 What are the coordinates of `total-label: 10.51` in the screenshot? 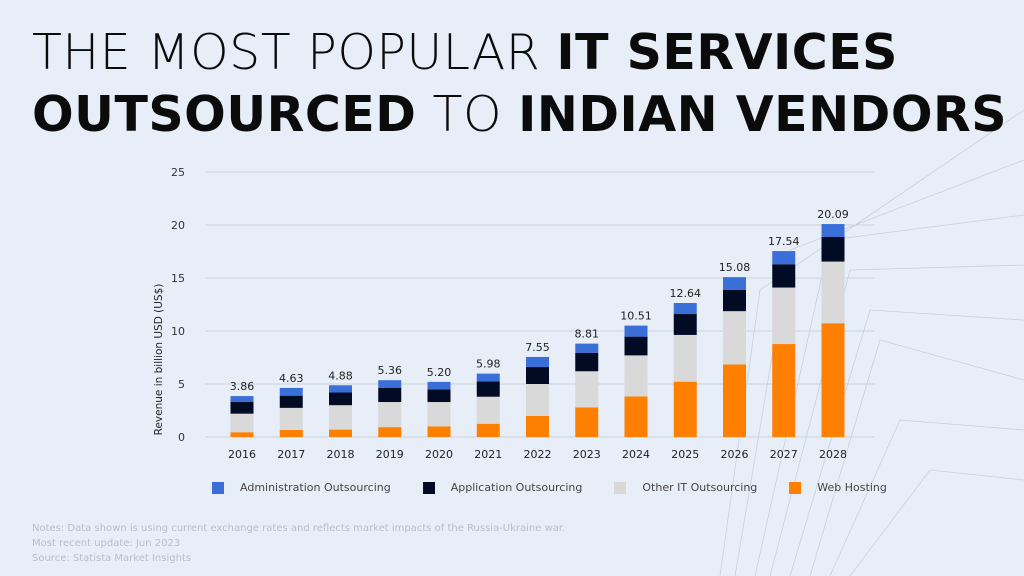 It's located at (636, 316).